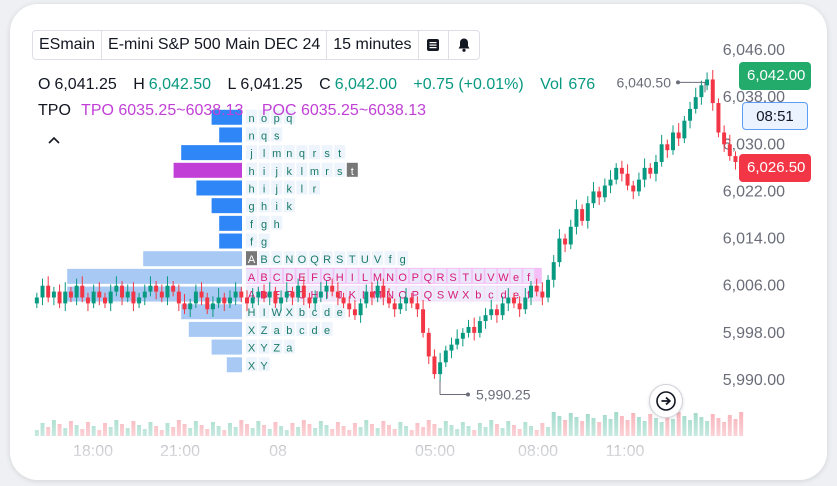 This screenshot has width=837, height=486. I want to click on tpo-letter: q, so click(302, 154).